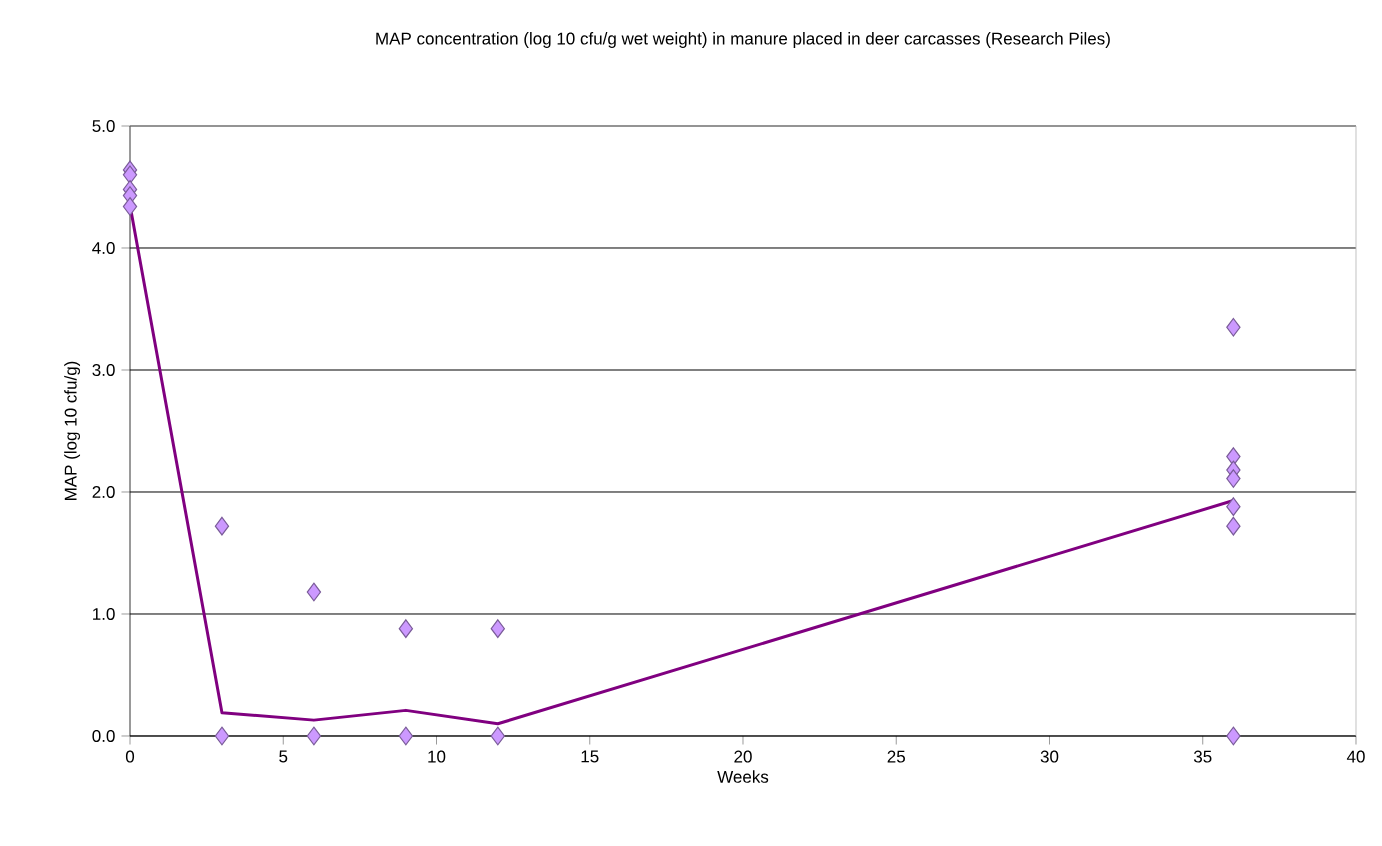  What do you see at coordinates (743, 776) in the screenshot?
I see `x-axis-title: Weeks` at bounding box center [743, 776].